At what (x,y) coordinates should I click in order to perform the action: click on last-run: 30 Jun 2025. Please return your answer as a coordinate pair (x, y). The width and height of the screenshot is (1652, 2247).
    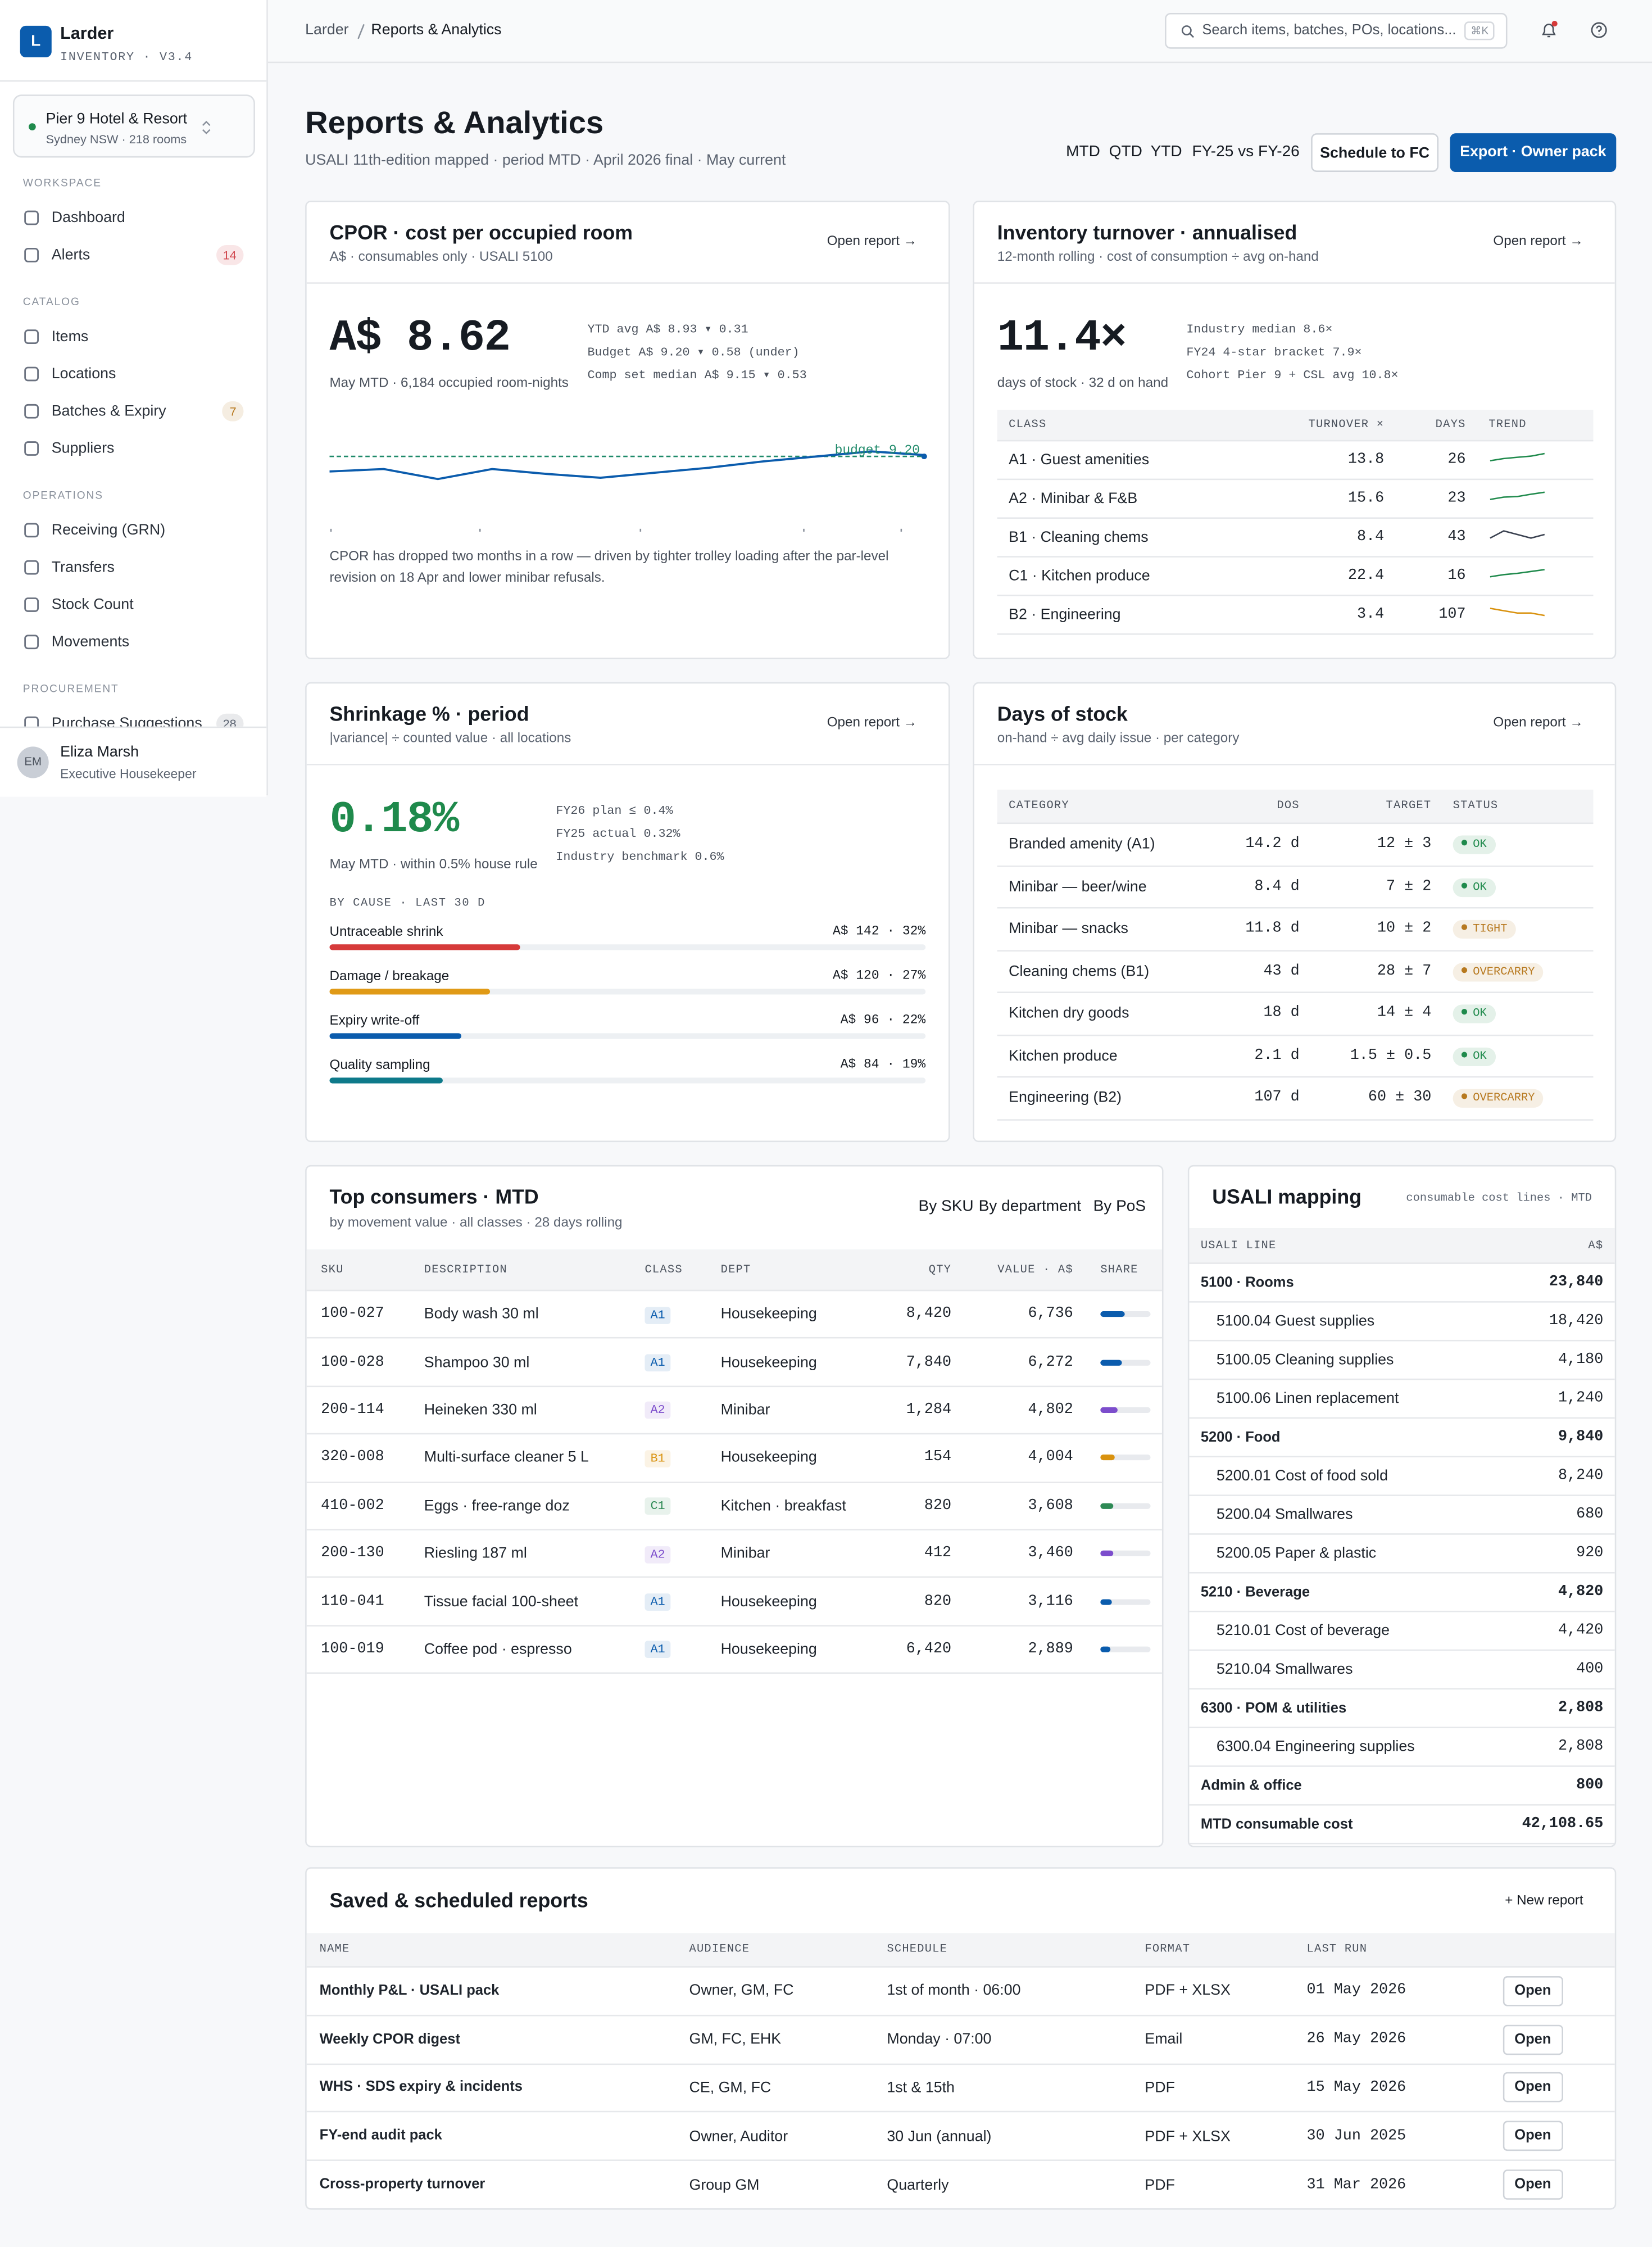
    Looking at the image, I should click on (1356, 2136).